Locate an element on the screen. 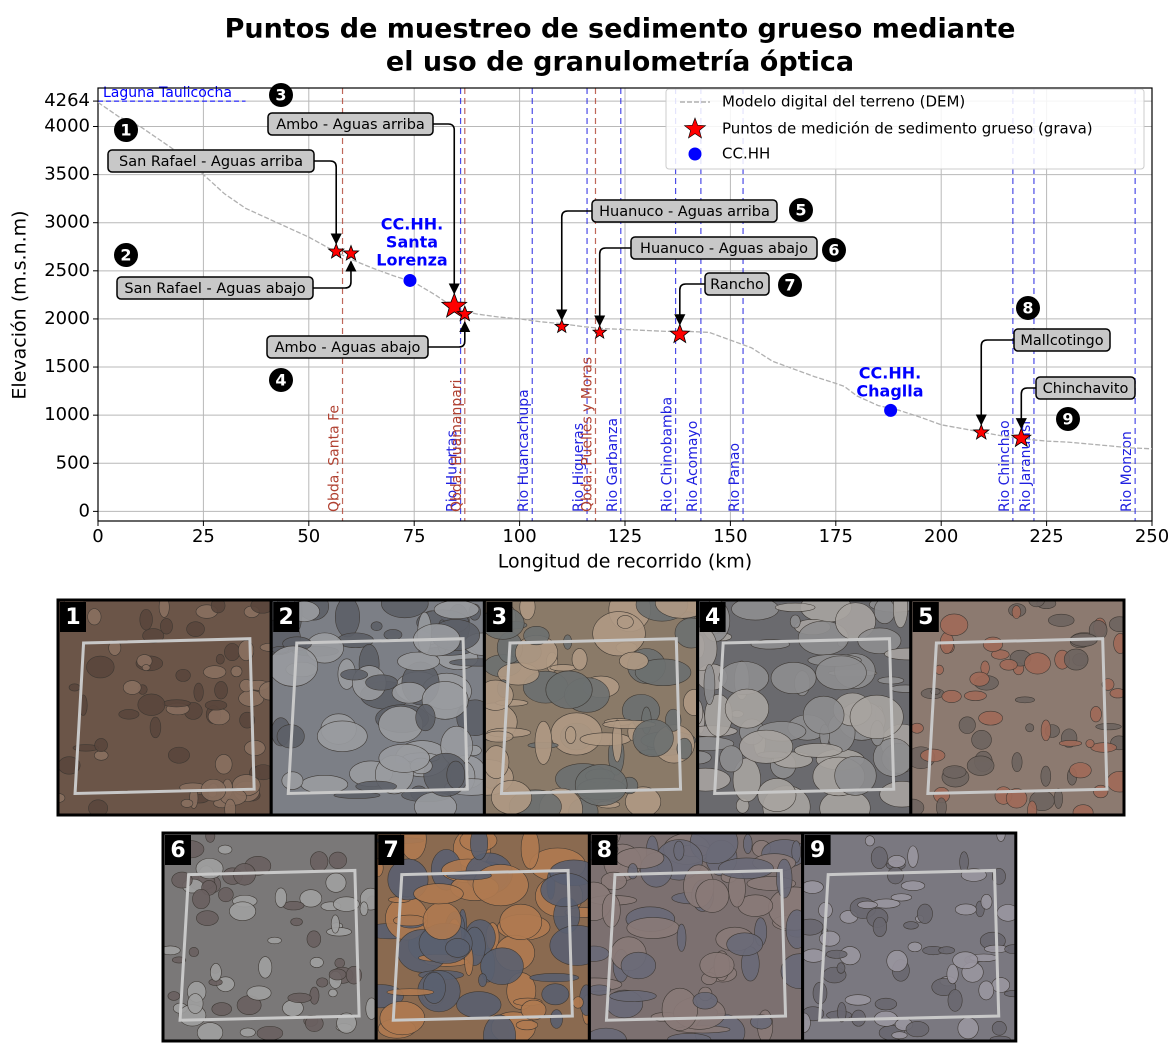  photo-number: 1 is located at coordinates (72, 617).